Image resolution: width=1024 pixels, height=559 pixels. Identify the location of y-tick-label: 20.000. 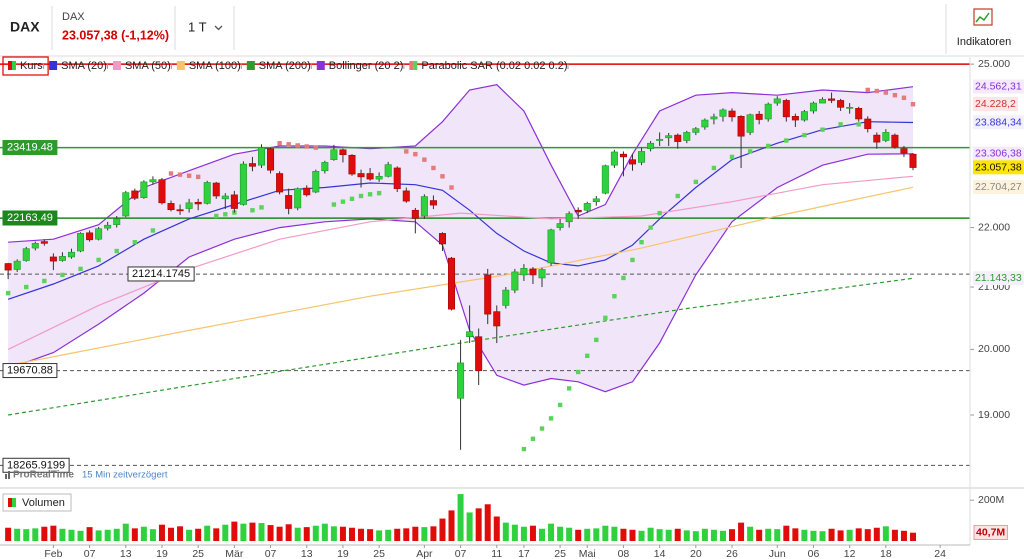
(994, 349).